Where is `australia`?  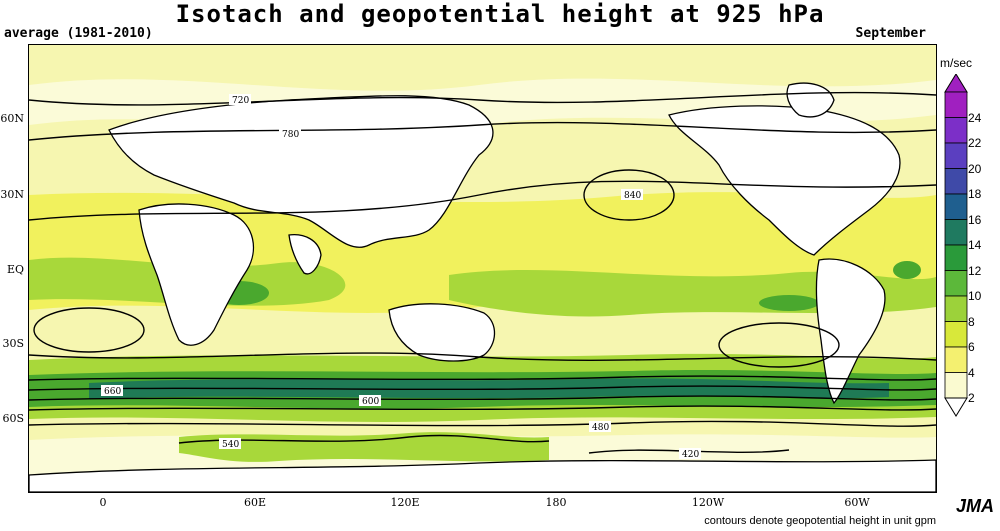
australia is located at coordinates (442, 332).